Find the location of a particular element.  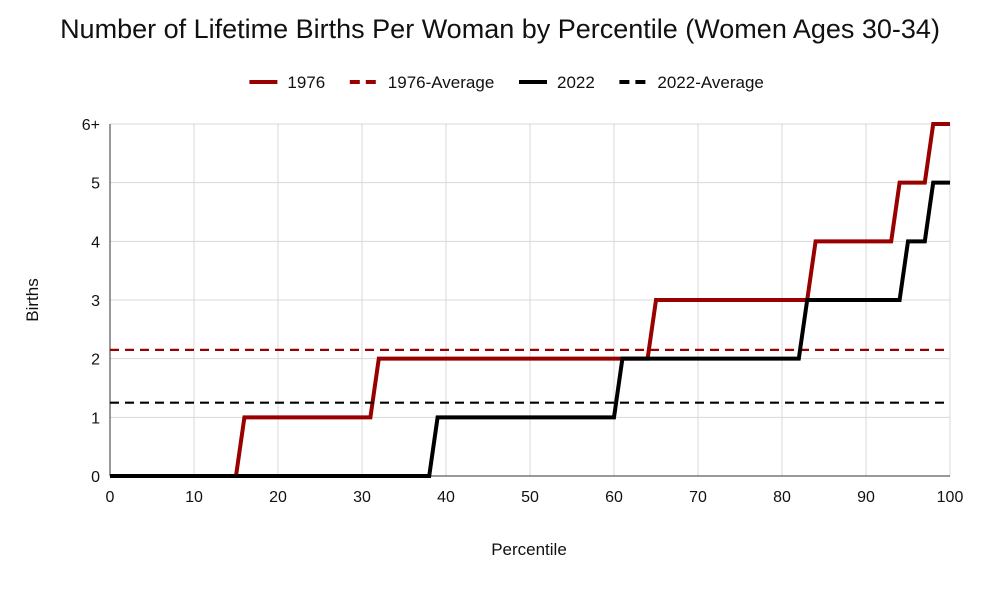

y-tick-label: 5 is located at coordinates (95, 184).